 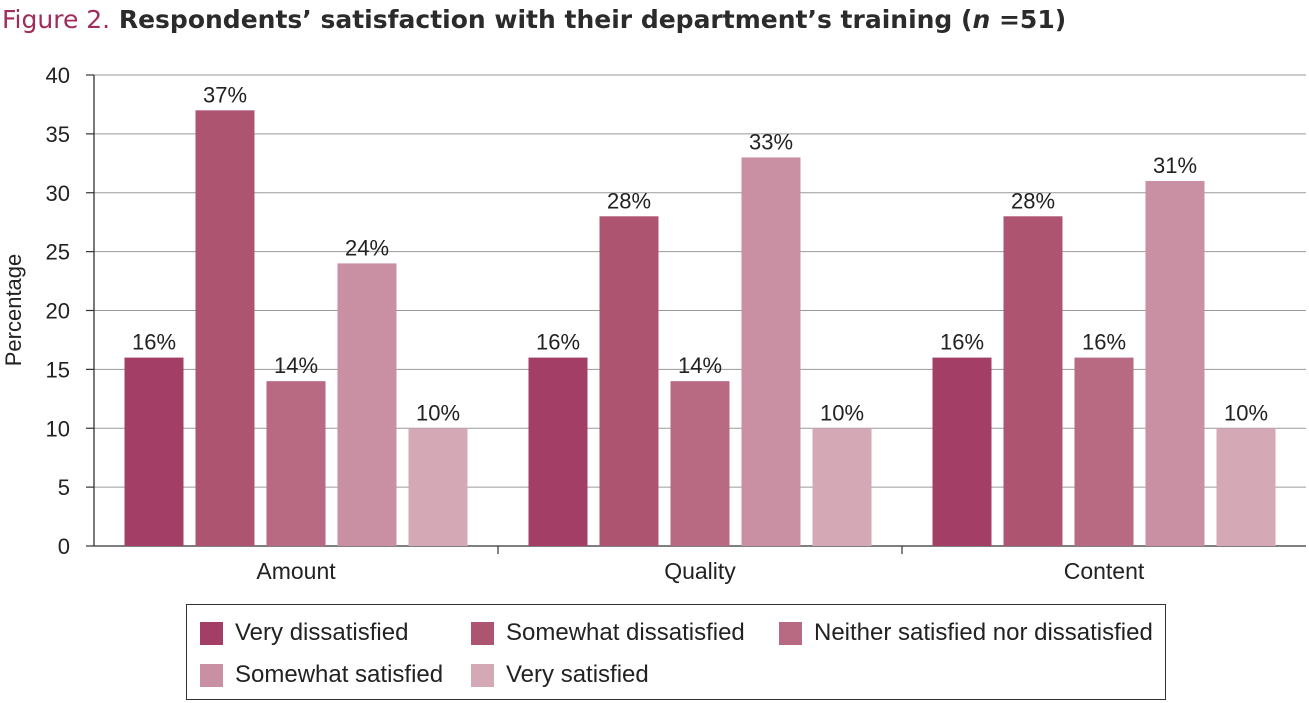 What do you see at coordinates (625, 632) in the screenshot?
I see `legend-label: Somewhat dissatisfied` at bounding box center [625, 632].